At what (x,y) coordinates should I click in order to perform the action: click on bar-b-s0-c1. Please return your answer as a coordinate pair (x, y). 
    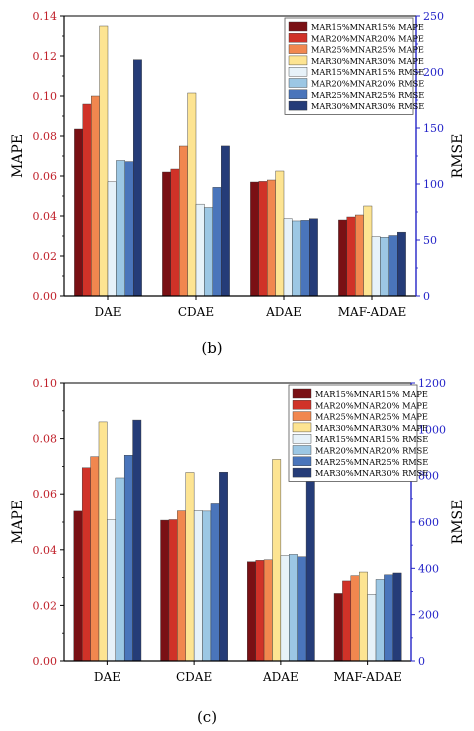
    Looking at the image, I should click on (166, 234).